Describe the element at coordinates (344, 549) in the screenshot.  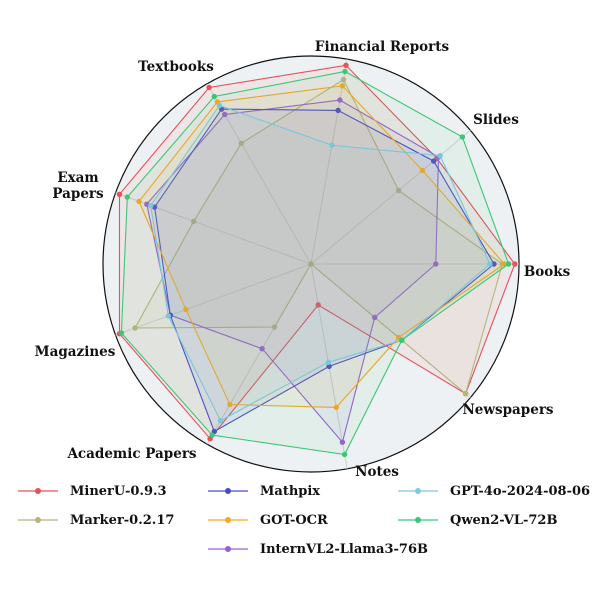
I see `legend-label: InternVL2-Llama3-76B` at that location.